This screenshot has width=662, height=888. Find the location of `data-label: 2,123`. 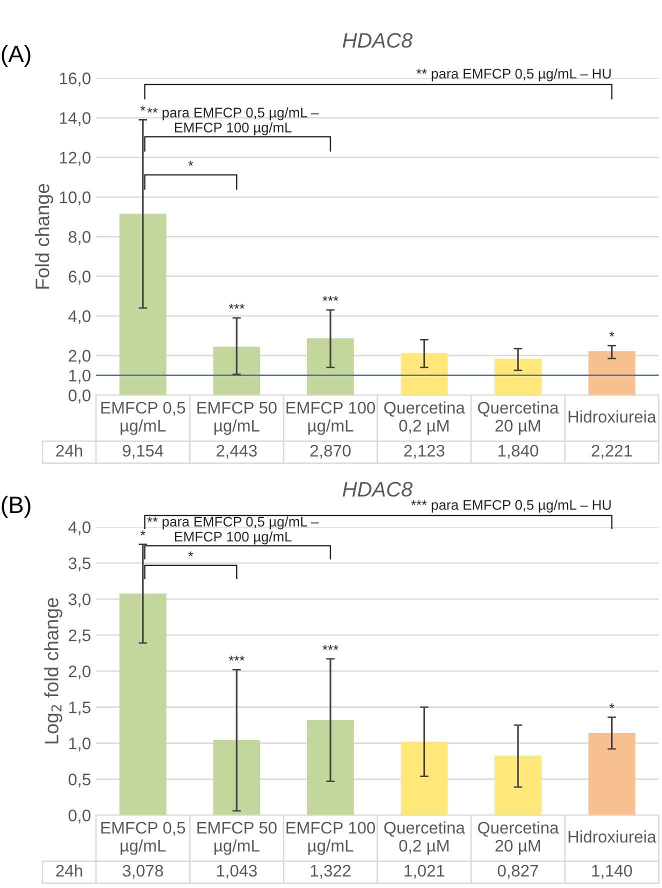

data-label: 2,123 is located at coordinates (424, 451).